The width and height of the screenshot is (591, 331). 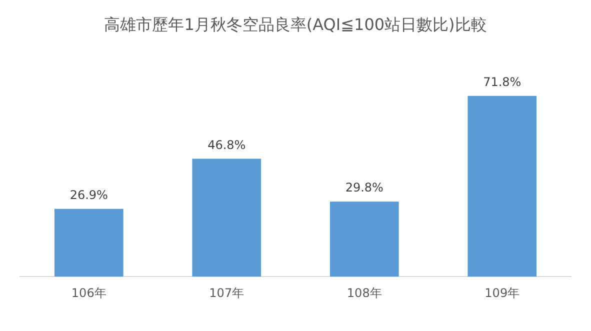 I want to click on chart-title: 高雄市歷年1月秋冬空品良率(AQI≦100站日數比)比較, so click(x=295, y=24).